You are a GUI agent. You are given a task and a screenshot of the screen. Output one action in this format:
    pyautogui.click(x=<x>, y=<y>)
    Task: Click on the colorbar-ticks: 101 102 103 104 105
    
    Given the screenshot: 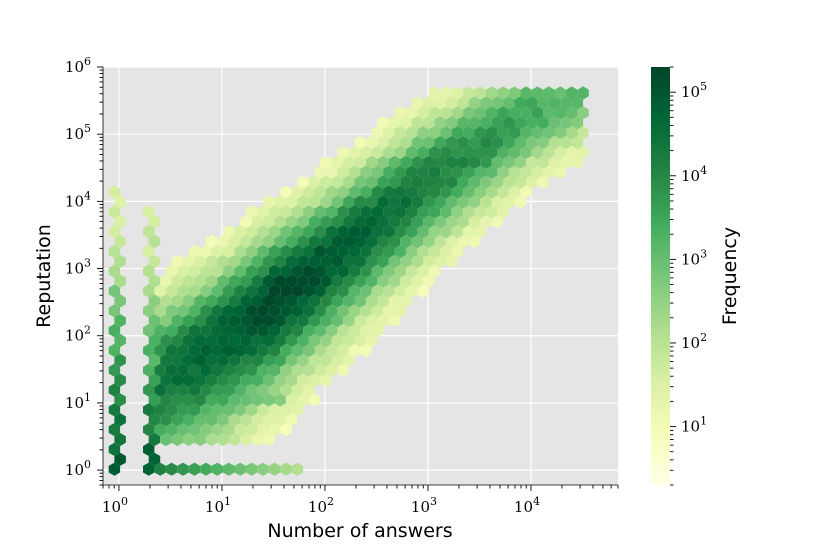 What is the action you would take?
    pyautogui.click(x=688, y=276)
    